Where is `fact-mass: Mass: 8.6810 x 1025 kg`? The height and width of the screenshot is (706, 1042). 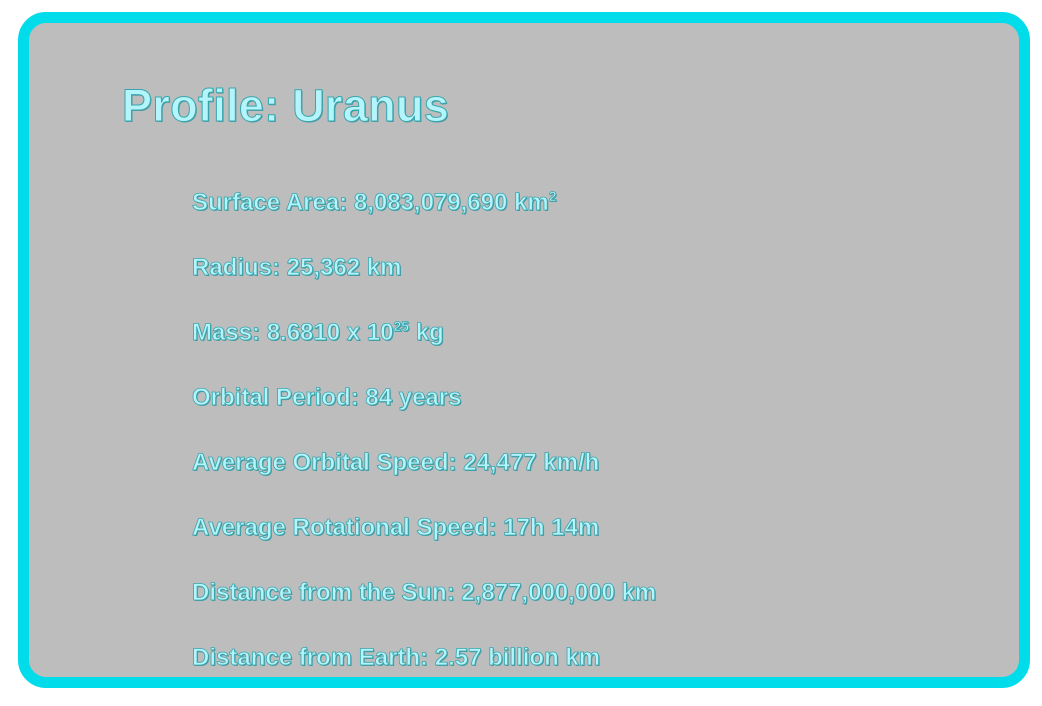
fact-mass: Mass: 8.6810 x 1025 kg is located at coordinates (424, 348).